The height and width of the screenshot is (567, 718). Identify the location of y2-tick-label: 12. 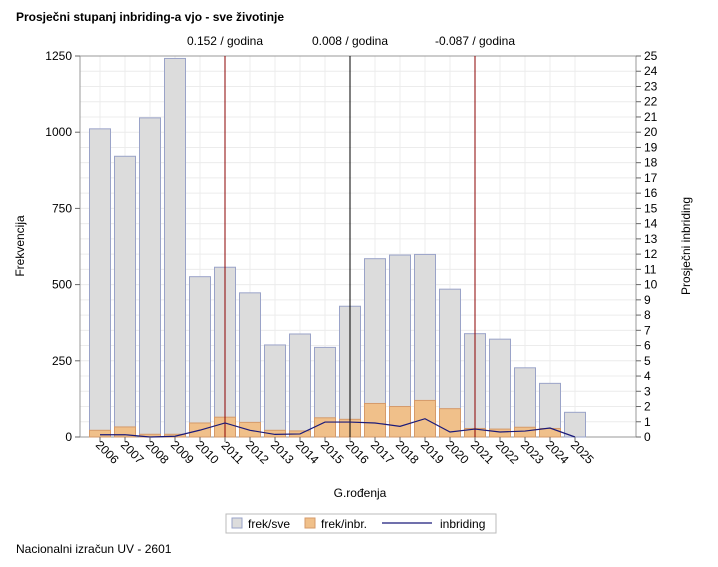
(651, 254).